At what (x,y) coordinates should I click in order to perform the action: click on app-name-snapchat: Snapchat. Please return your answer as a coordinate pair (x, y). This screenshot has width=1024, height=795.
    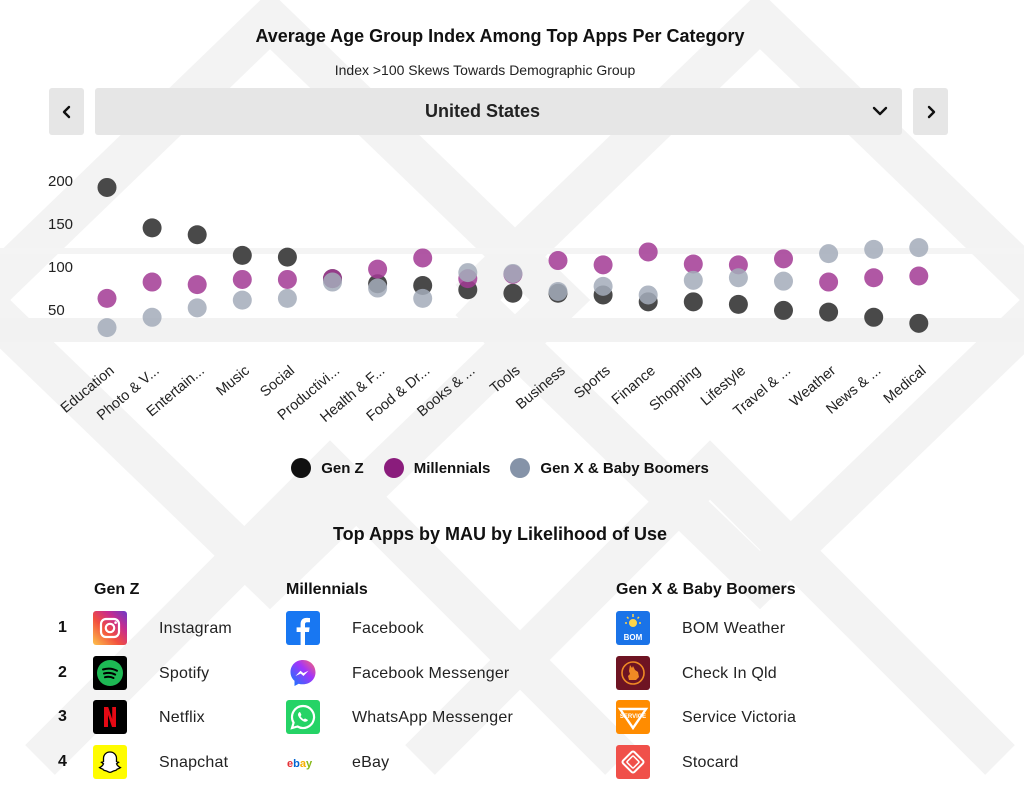
    Looking at the image, I should click on (194, 762).